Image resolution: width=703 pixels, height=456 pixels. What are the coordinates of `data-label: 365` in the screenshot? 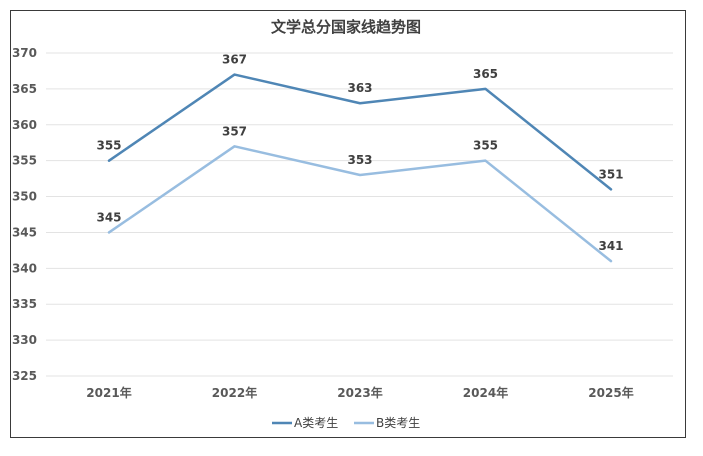 It's located at (485, 74).